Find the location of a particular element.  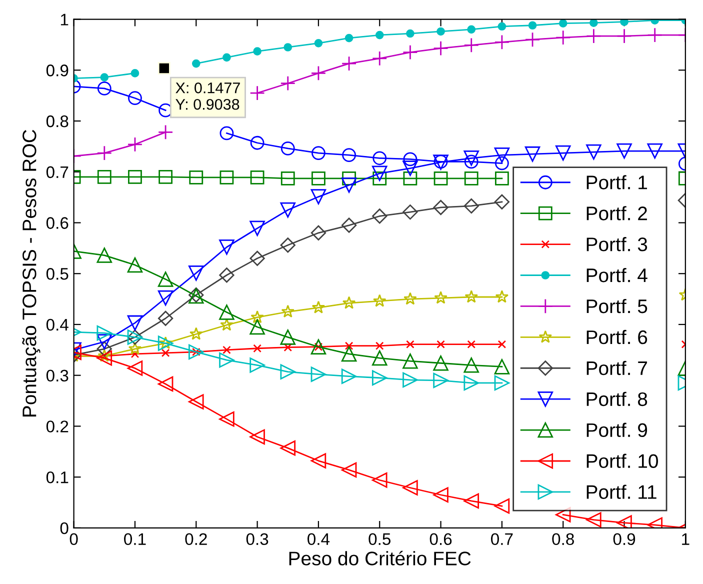

y-tick-label: 0.3 is located at coordinates (57, 376).